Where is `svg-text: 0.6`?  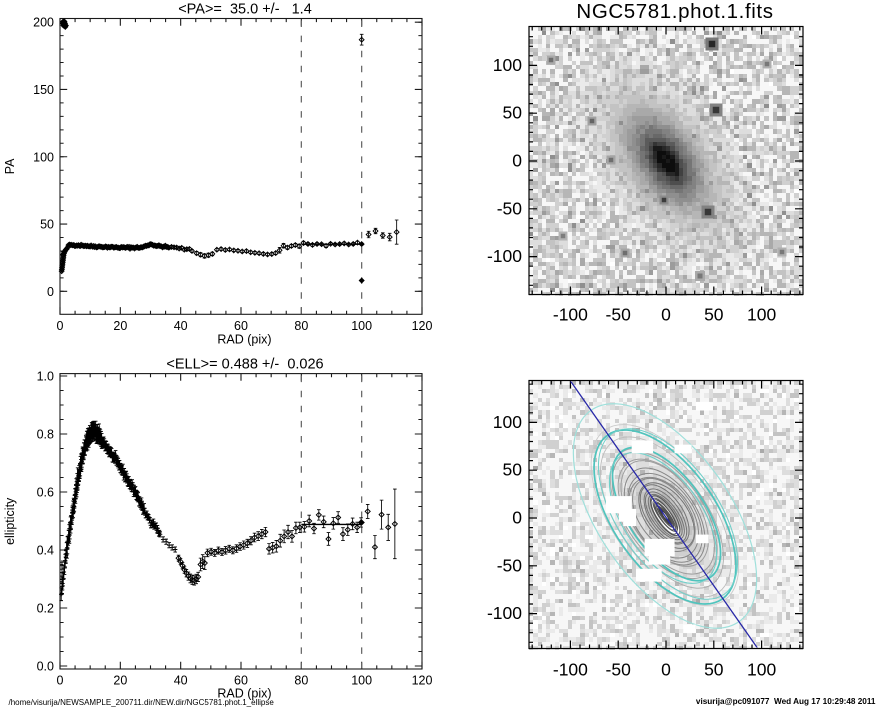 svg-text: 0.6 is located at coordinates (45, 493).